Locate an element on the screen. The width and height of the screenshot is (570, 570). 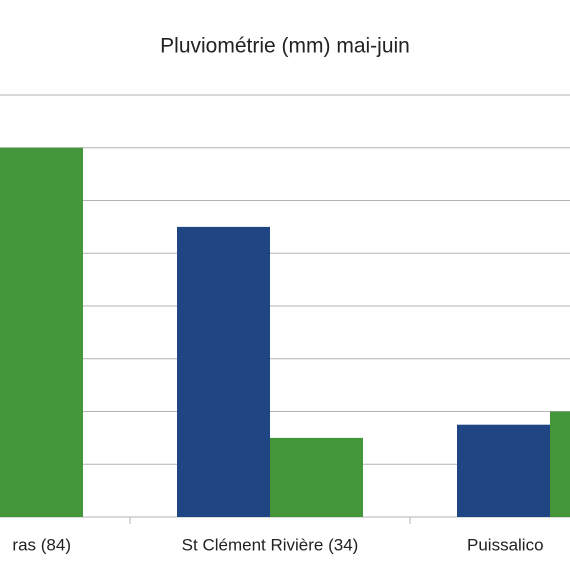
x-tick-label: Puissalico is located at coordinates (505, 544).